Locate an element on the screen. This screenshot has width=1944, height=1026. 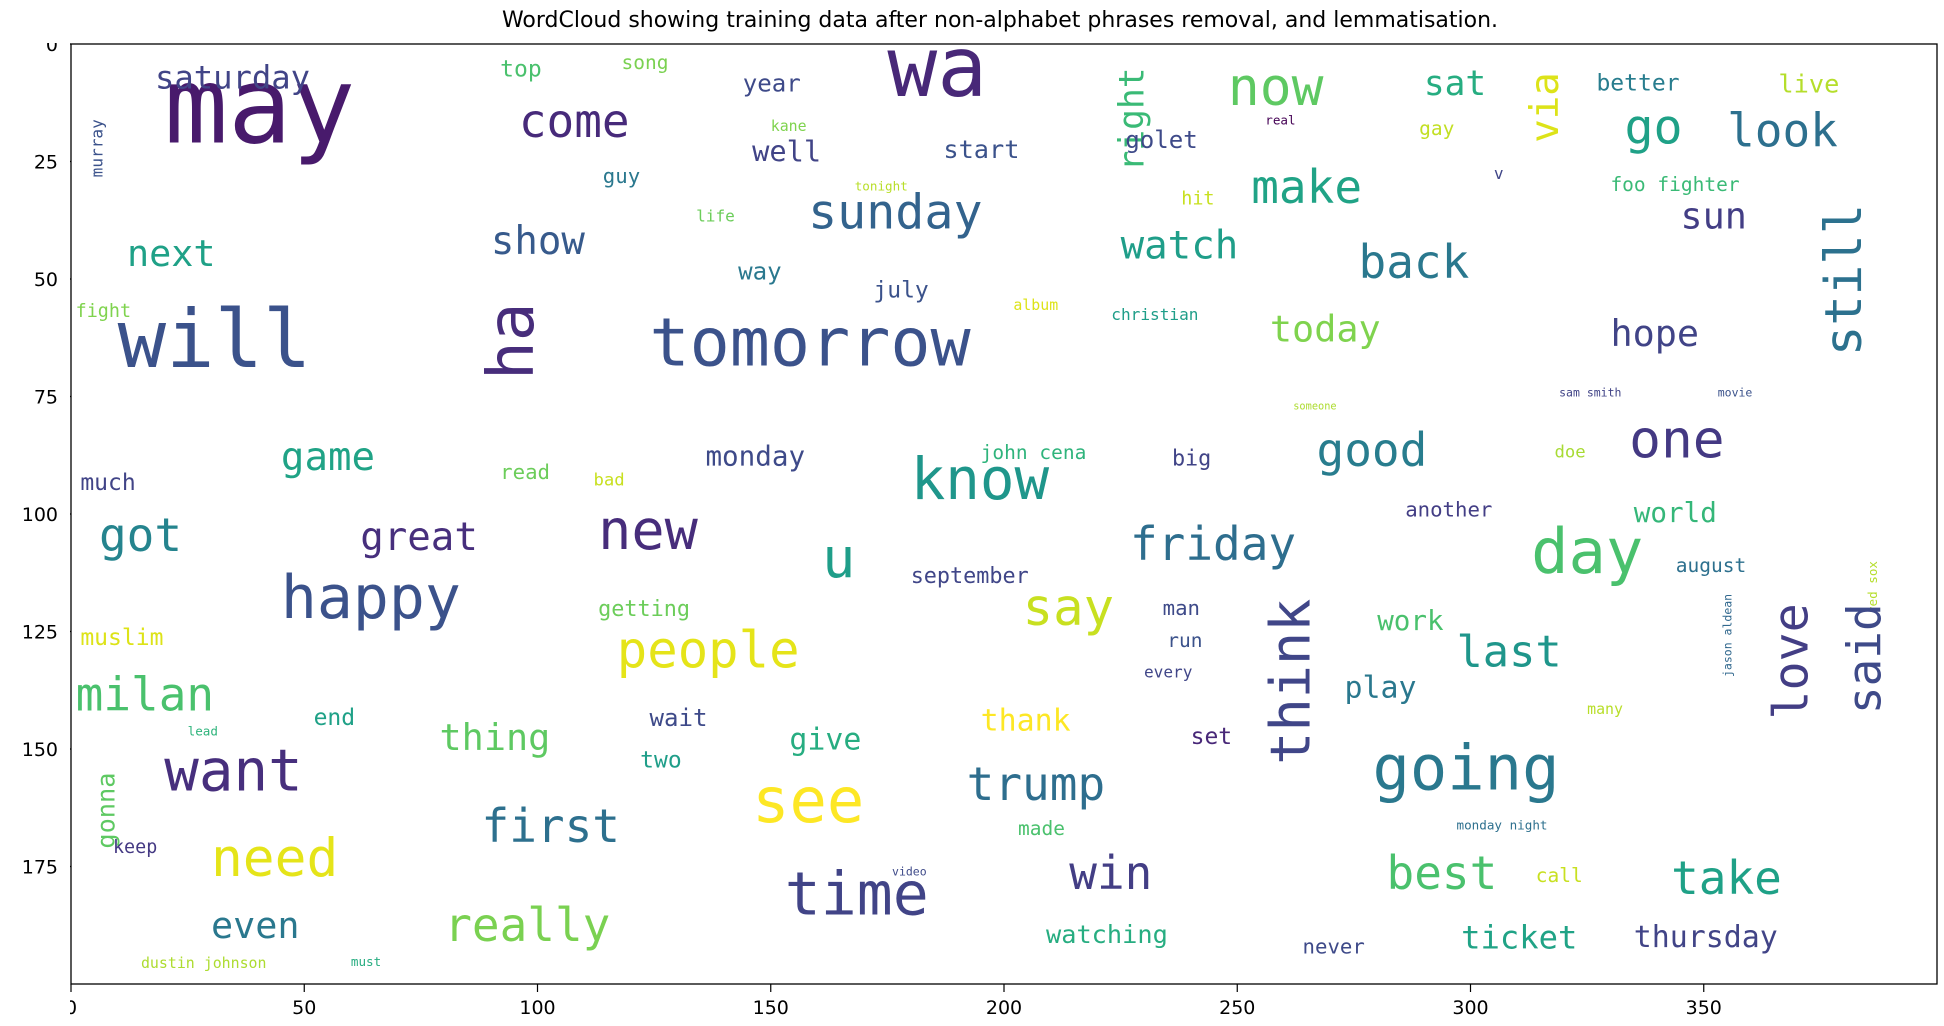
word-much: much is located at coordinates (107, 483).